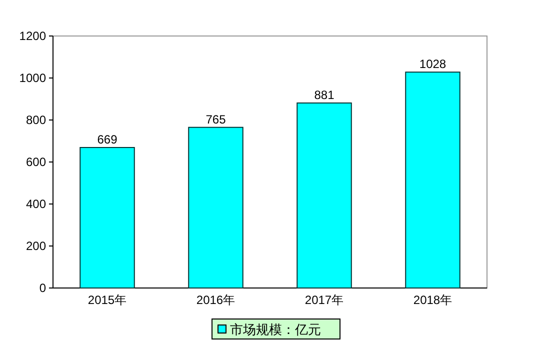 Image resolution: width=542 pixels, height=346 pixels. I want to click on y-tick-label: 800, so click(36, 120).